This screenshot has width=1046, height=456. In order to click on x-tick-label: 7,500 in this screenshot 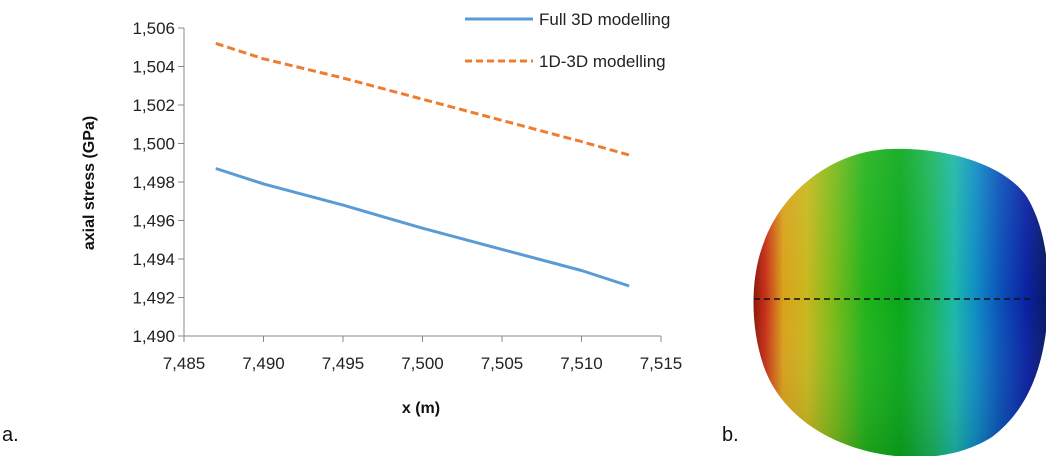, I will do `click(422, 363)`.